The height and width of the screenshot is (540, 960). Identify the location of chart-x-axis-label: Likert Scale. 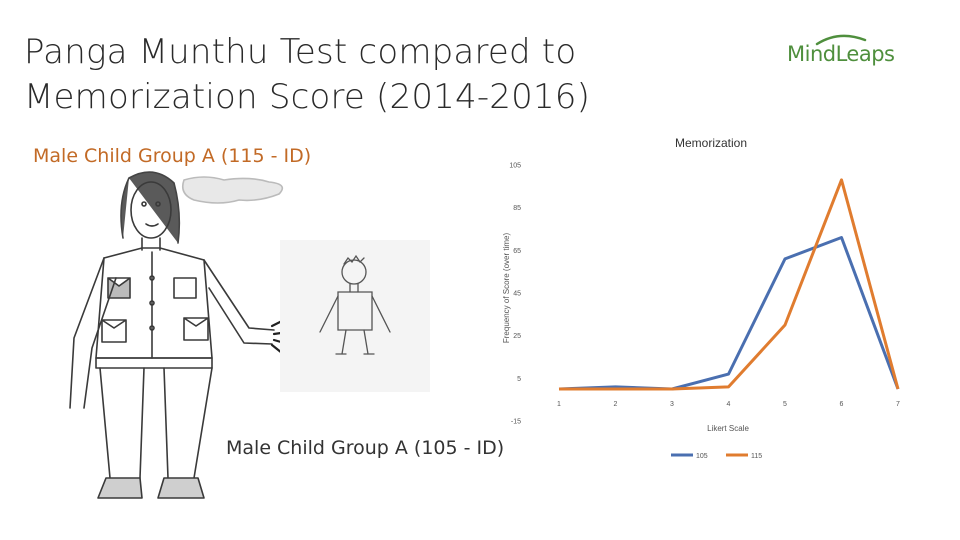
(728, 428).